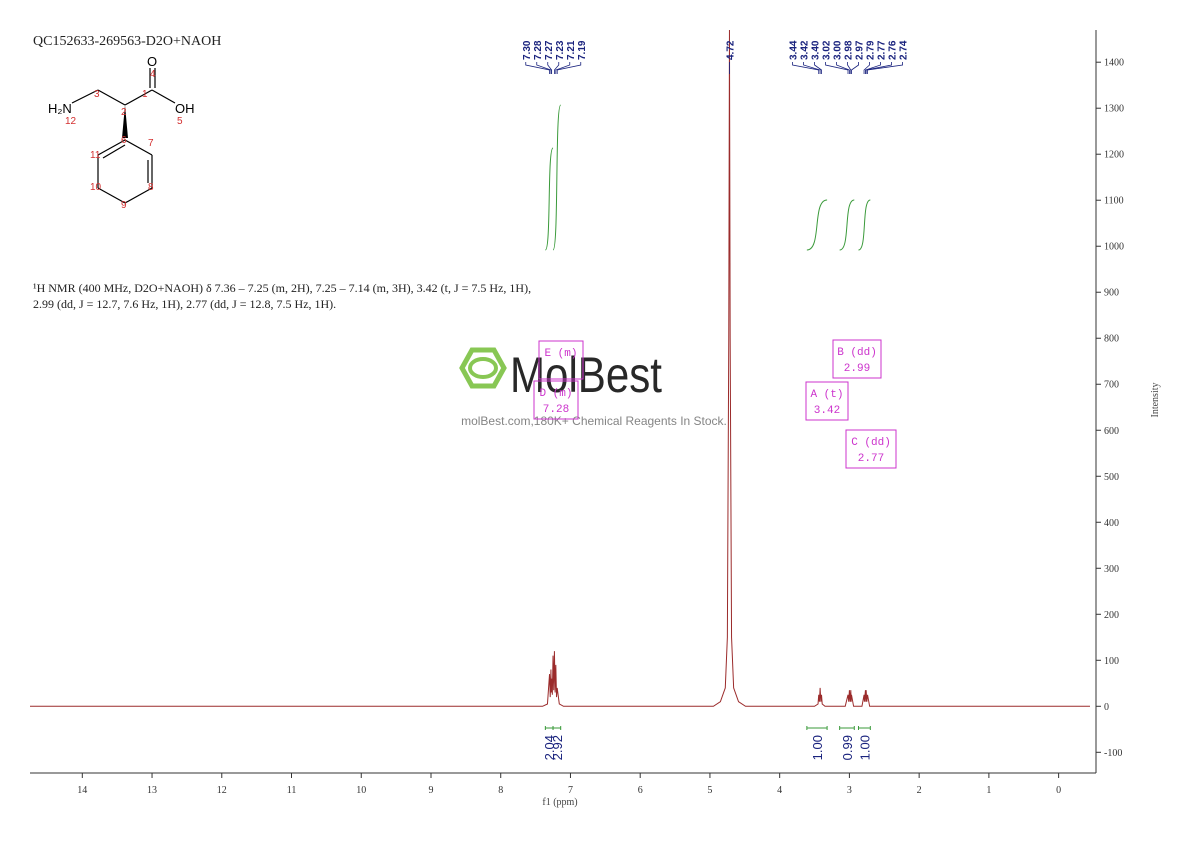 The height and width of the screenshot is (841, 1190). I want to click on x-tick-label: 11, so click(292, 790).